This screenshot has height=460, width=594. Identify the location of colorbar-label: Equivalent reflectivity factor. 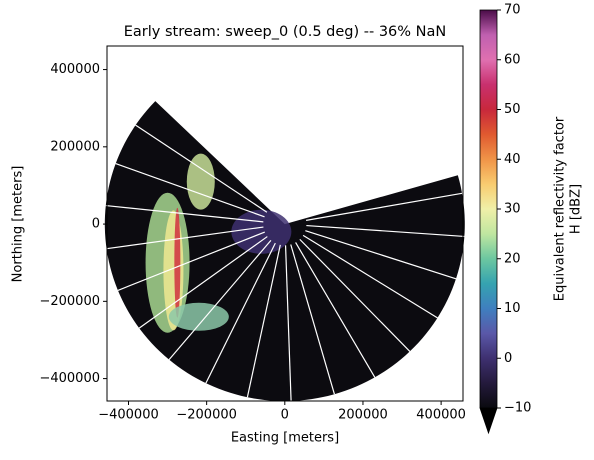
(560, 208).